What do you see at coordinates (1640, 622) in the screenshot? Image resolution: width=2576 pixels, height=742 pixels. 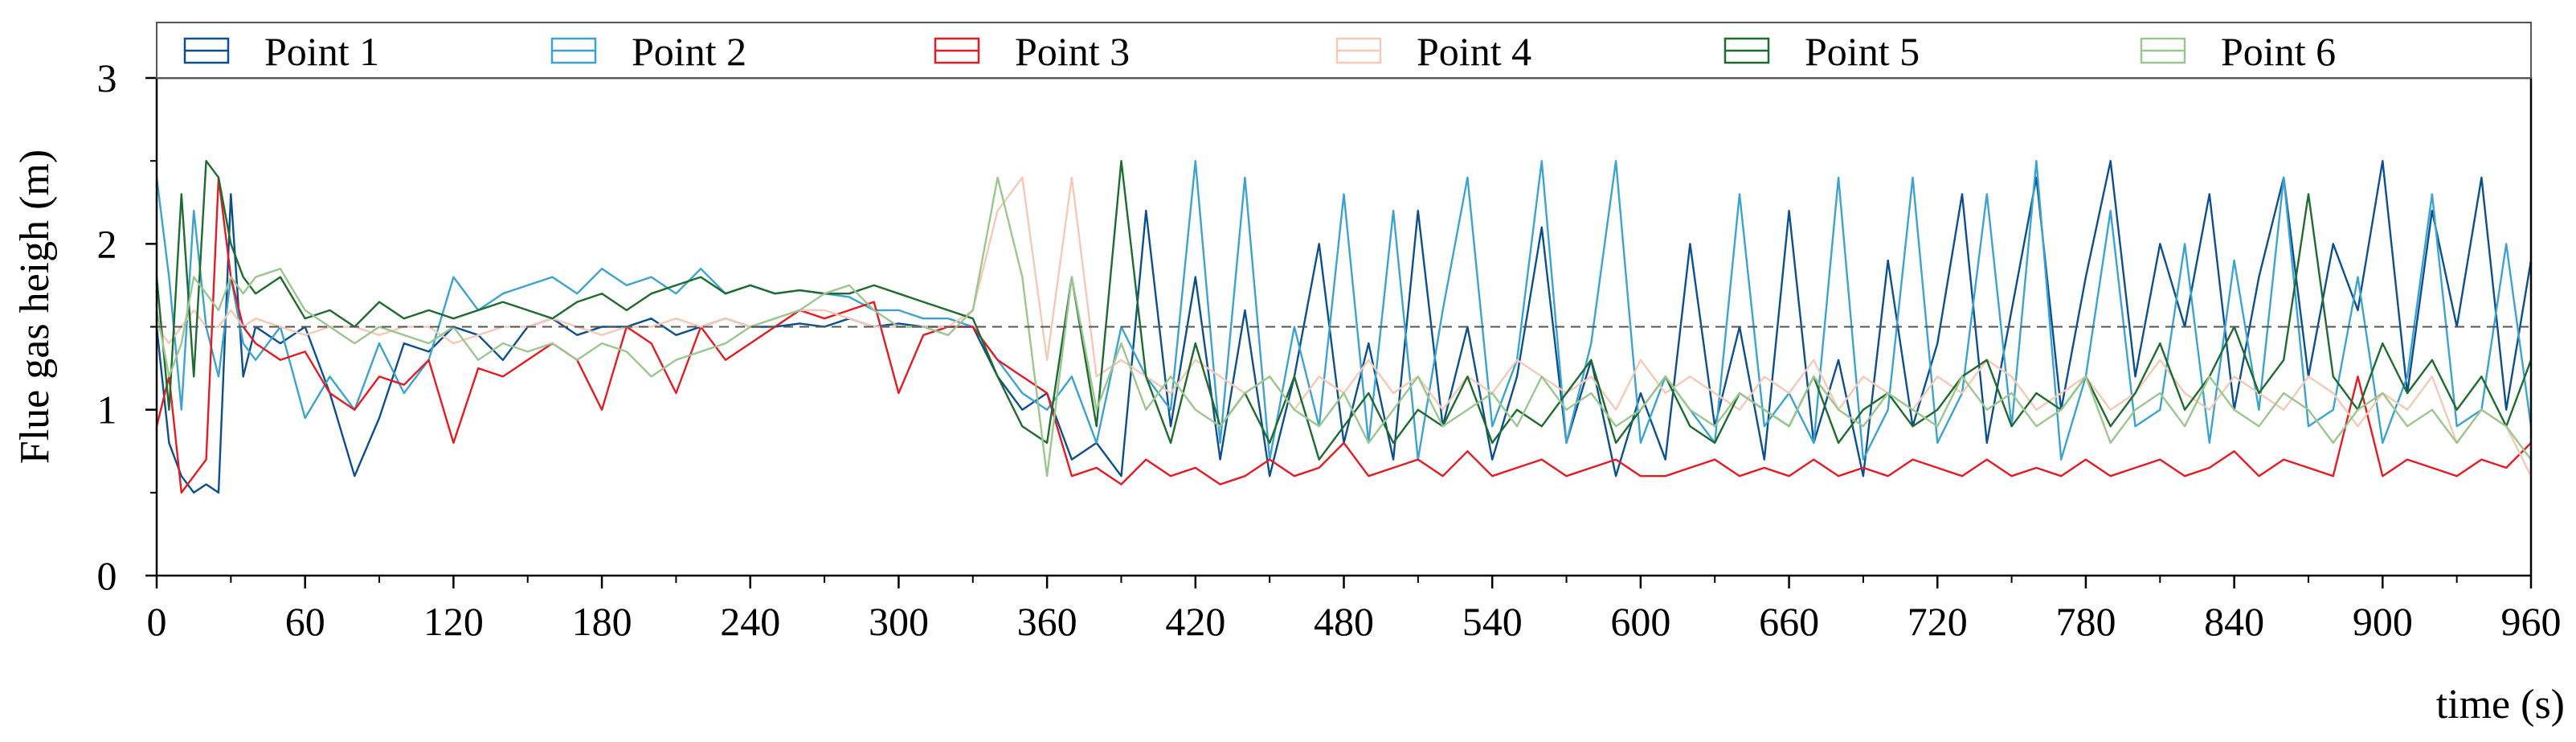 I see `x-tick-label: 600` at bounding box center [1640, 622].